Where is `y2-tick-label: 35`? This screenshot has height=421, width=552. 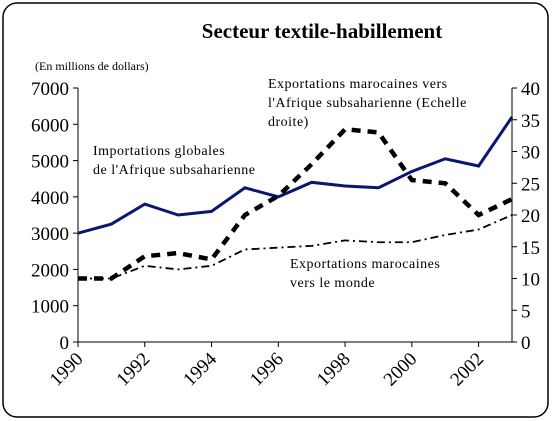 y2-tick-label: 35 is located at coordinates (530, 121).